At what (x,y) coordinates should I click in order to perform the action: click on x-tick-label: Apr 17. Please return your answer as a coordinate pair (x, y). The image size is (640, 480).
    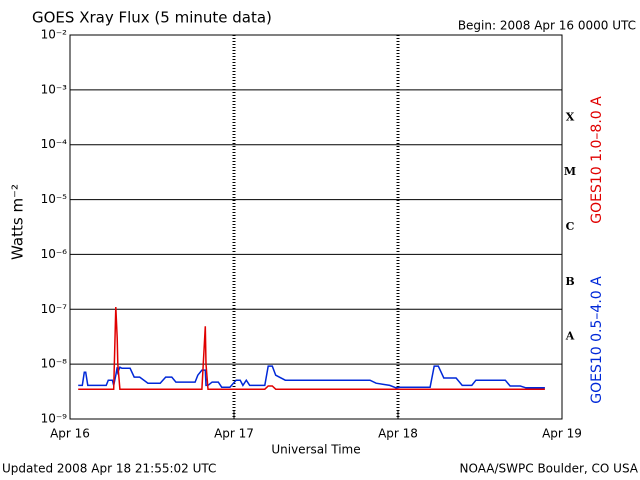
    Looking at the image, I should click on (234, 434).